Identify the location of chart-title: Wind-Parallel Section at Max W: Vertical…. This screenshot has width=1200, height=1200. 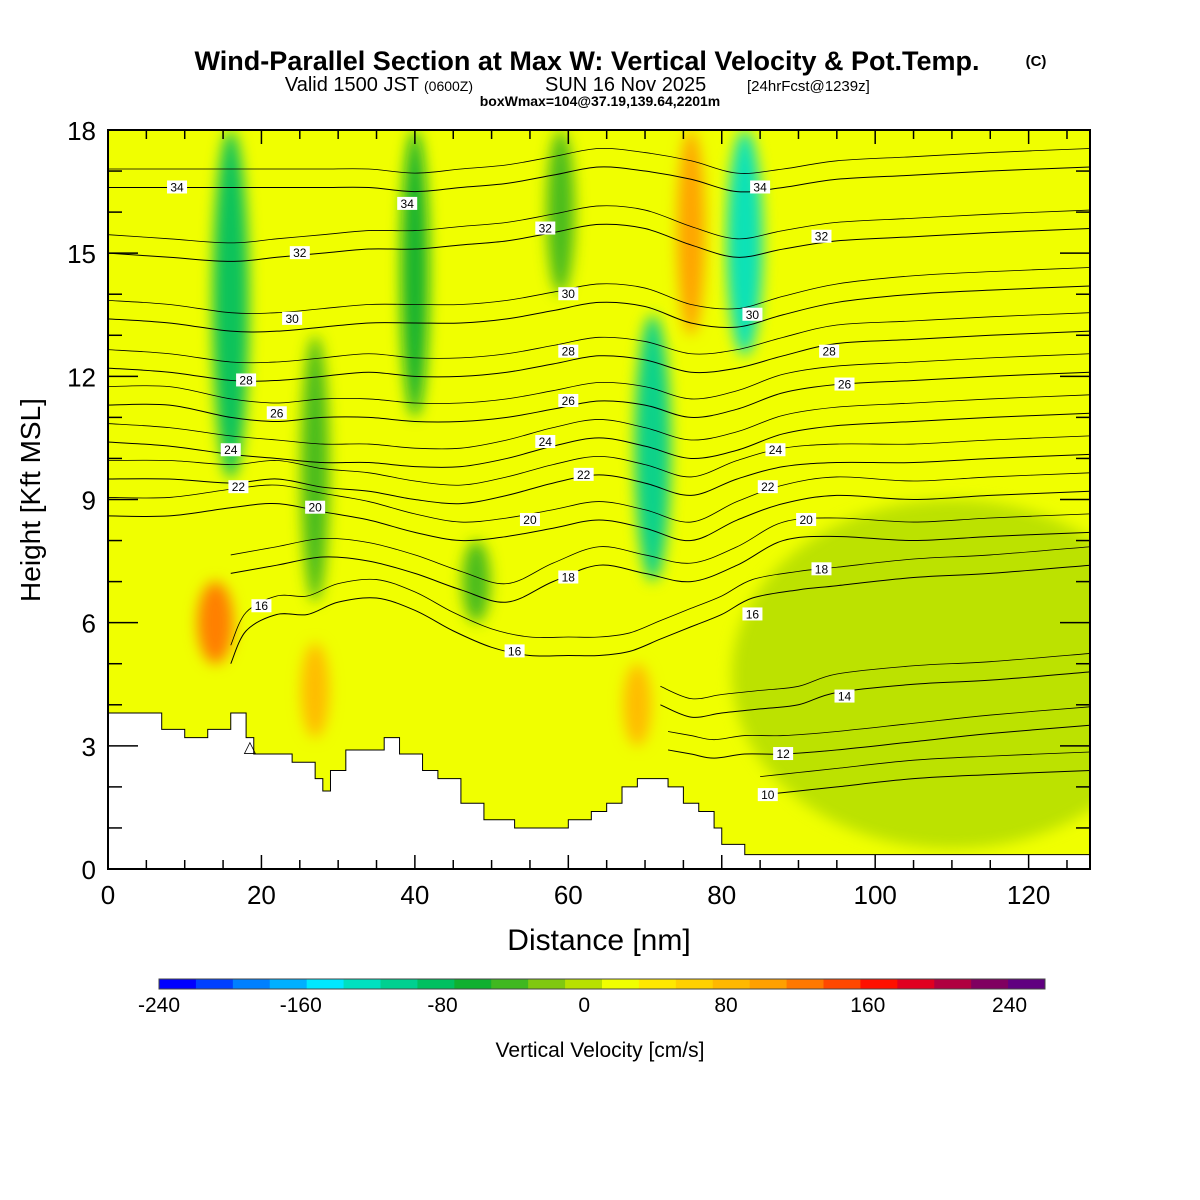
(587, 61).